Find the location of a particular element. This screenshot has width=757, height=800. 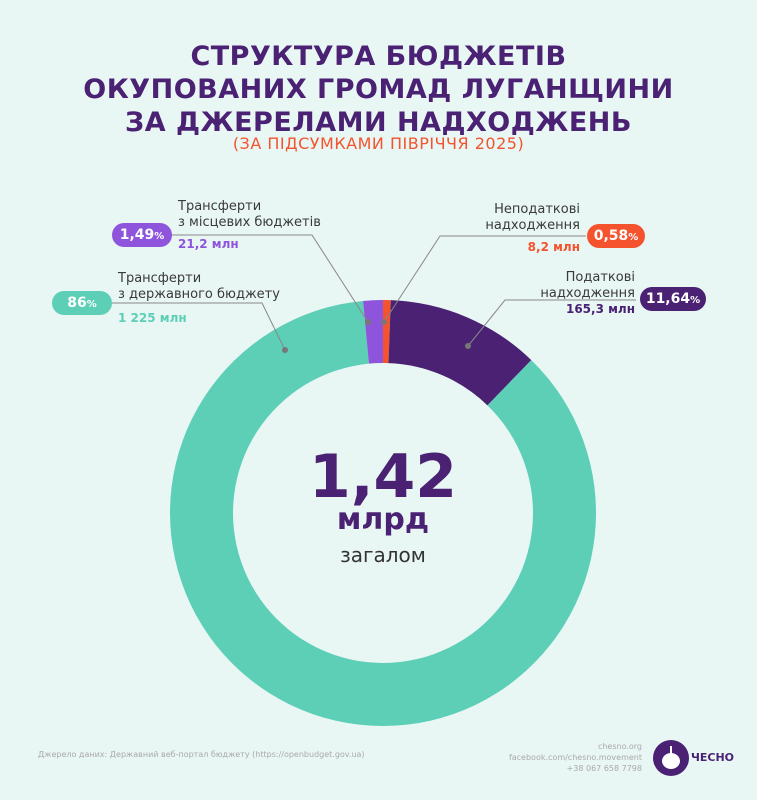

label-line: Податкові is located at coordinates (600, 277).